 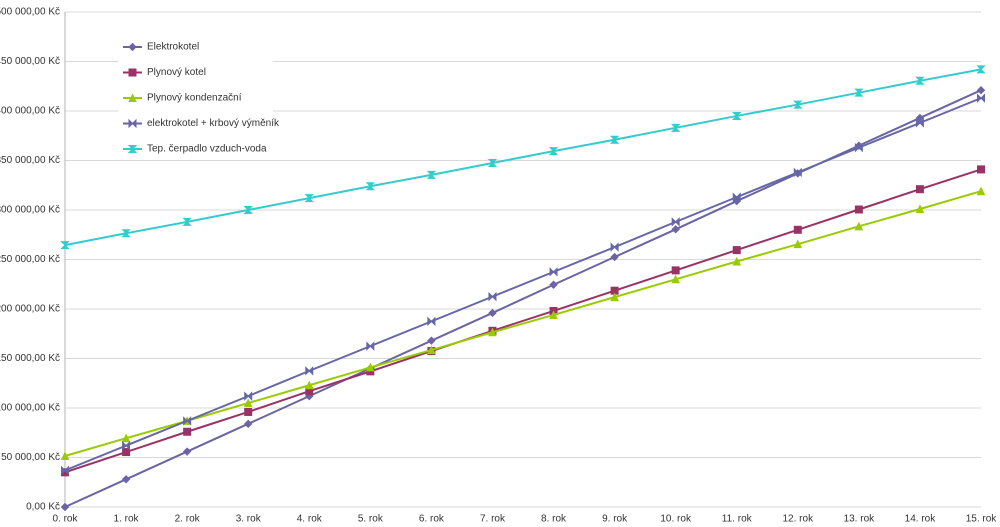 What do you see at coordinates (176, 72) in the screenshot?
I see `legend-label: Plynový kotel` at bounding box center [176, 72].